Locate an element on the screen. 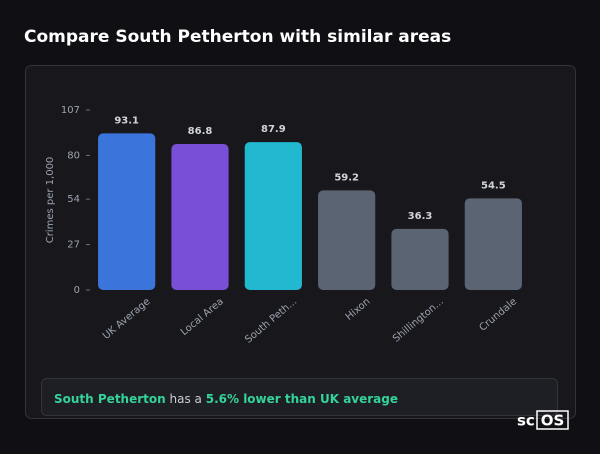 Image resolution: width=600 pixels, height=454 pixels. value-label: 86.8 is located at coordinates (200, 131).